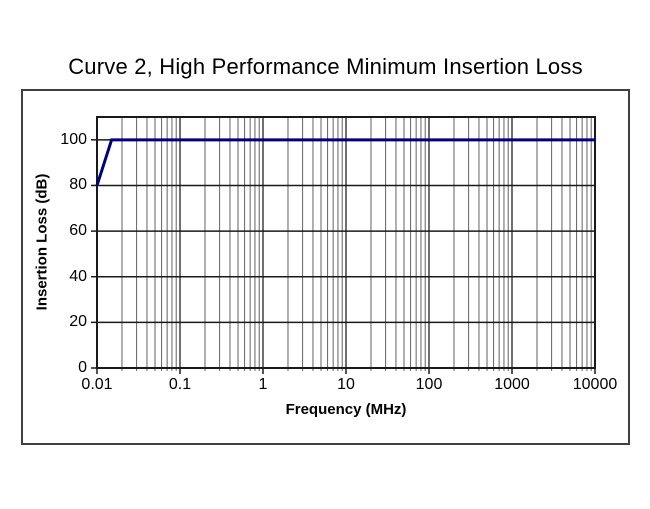  What do you see at coordinates (97, 384) in the screenshot?
I see `x-tick-label: 0.01` at bounding box center [97, 384].